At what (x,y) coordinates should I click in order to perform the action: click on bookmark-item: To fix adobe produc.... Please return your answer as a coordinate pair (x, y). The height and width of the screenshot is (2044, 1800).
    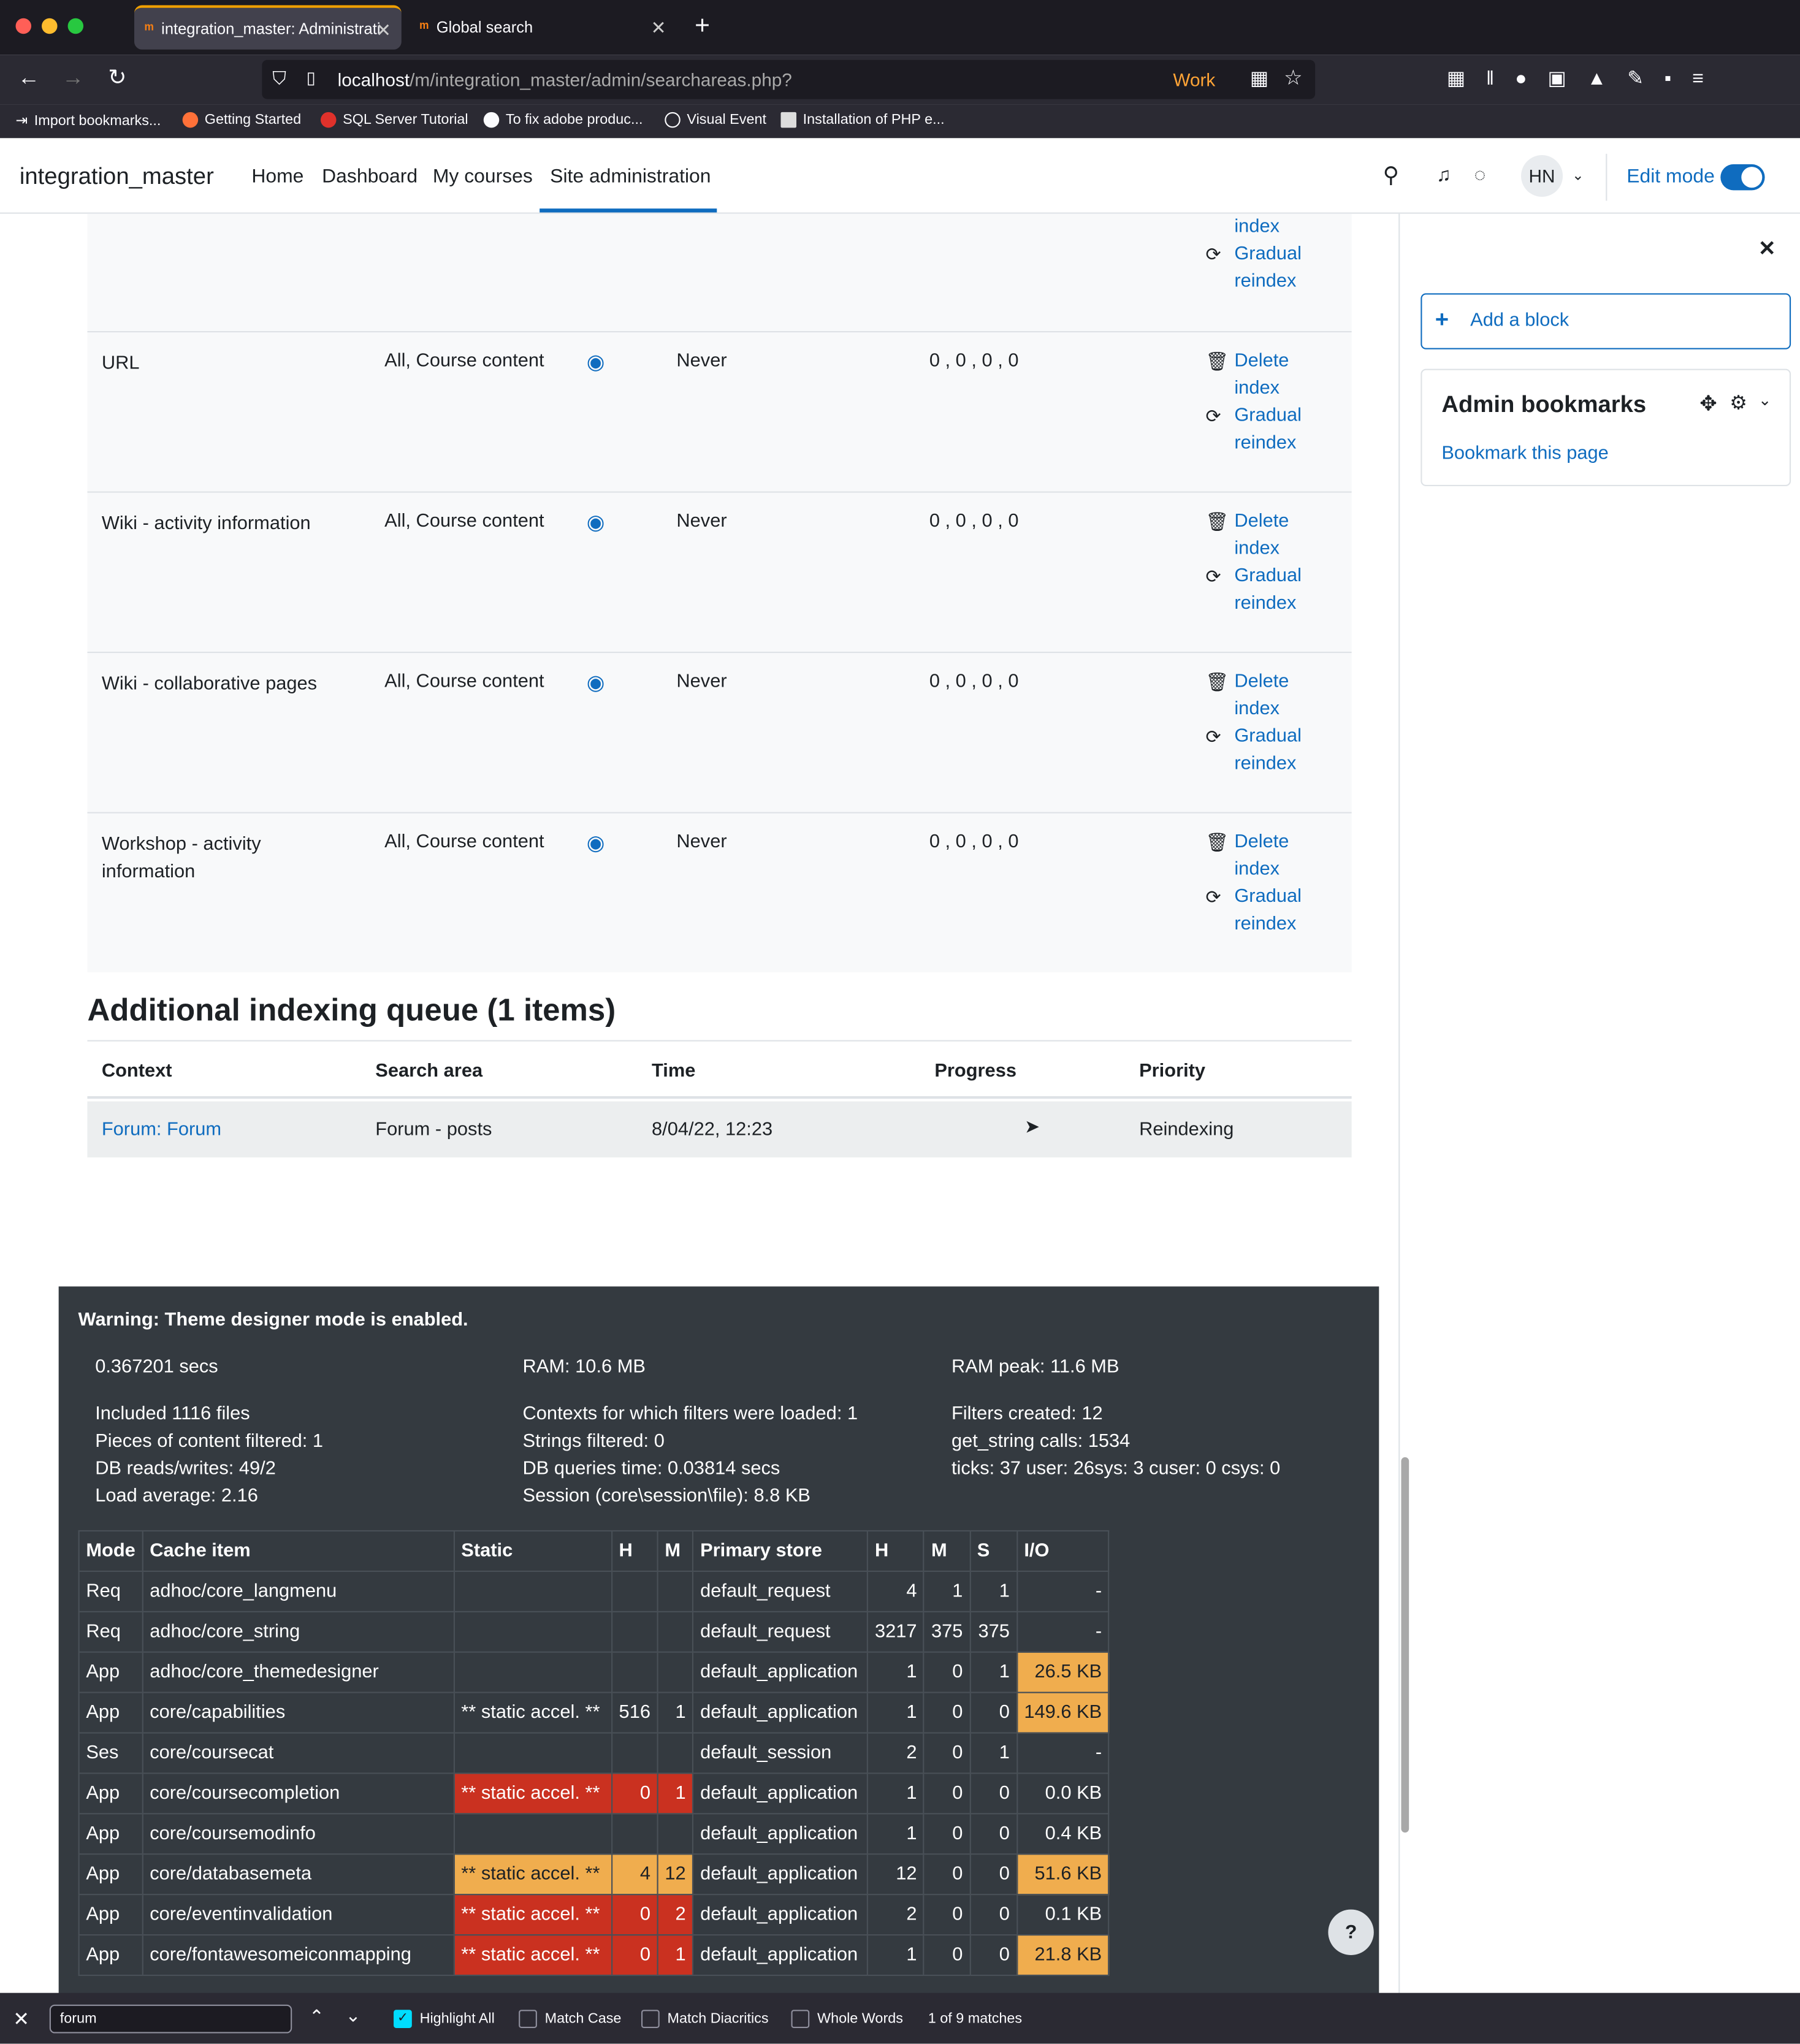
    Looking at the image, I should click on (563, 120).